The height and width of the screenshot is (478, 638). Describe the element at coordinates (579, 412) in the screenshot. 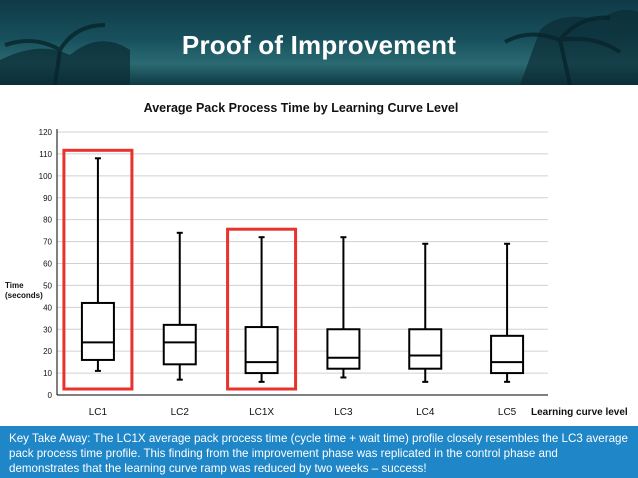

I see `x-axis-label: Learning curve level` at that location.